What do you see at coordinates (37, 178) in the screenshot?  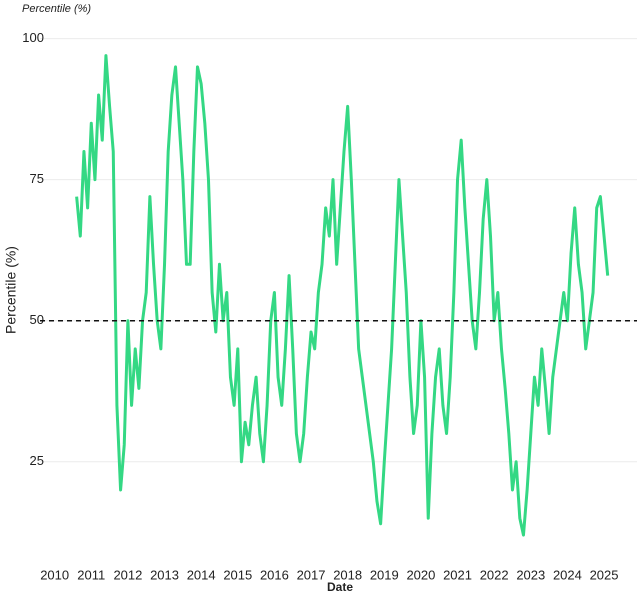 I see `y-tick-label: 75` at bounding box center [37, 178].